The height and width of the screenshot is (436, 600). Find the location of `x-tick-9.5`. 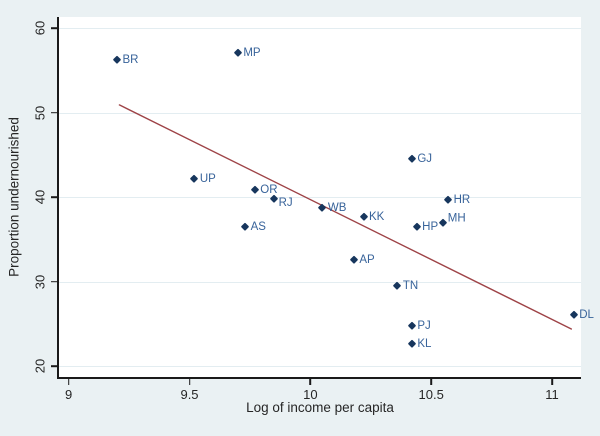

x-tick-9.5 is located at coordinates (189, 382).